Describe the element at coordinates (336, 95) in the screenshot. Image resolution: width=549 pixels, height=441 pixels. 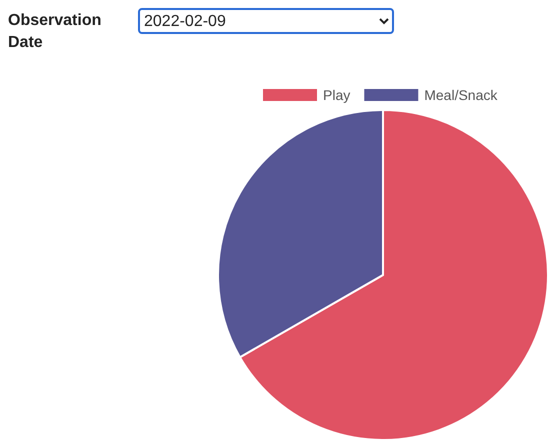
I see `legend-label: Play` at that location.